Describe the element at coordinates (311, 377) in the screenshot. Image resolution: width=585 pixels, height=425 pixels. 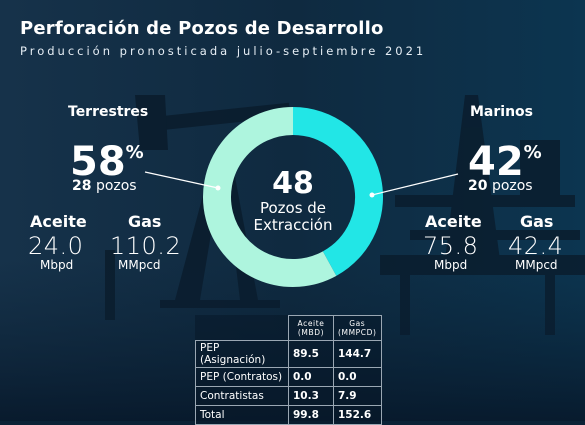
I see `table-cell-aceite: 0.0` at that location.